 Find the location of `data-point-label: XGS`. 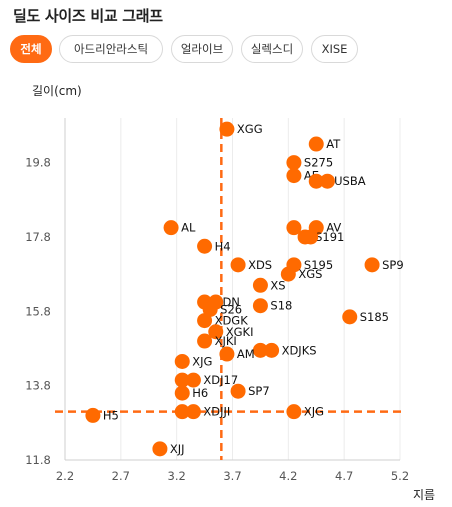

data-point-label: XGS is located at coordinates (310, 274).